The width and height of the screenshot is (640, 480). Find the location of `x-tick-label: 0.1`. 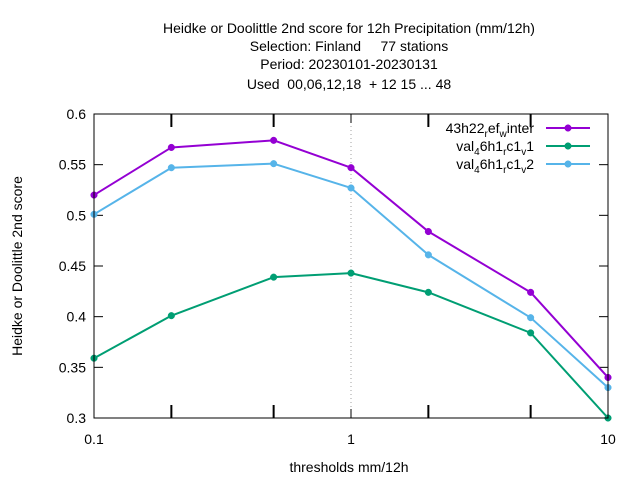

x-tick-label: 0.1 is located at coordinates (94, 439).